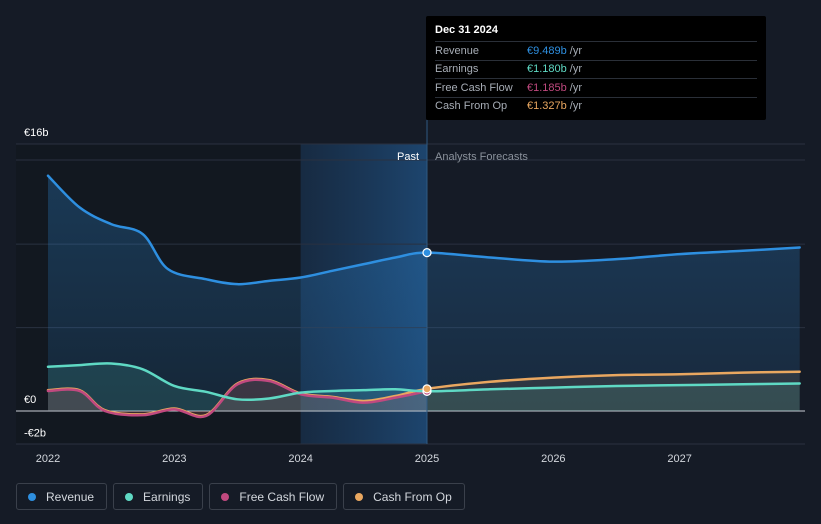 Image resolution: width=821 pixels, height=524 pixels. What do you see at coordinates (596, 50) in the screenshot?
I see `tooltip-row-revenue: Revenue €9.489b /yr` at bounding box center [596, 50].